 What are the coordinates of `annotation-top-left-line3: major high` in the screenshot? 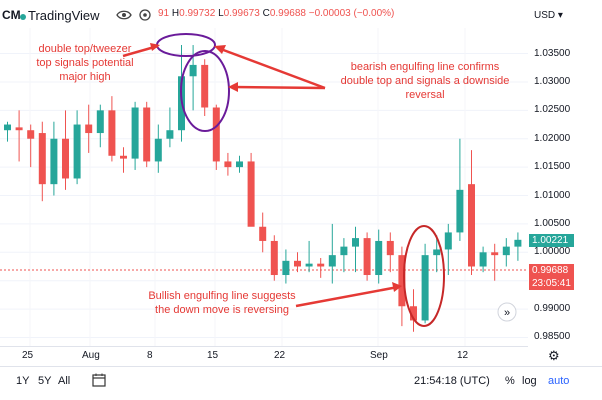 It's located at (84, 77).